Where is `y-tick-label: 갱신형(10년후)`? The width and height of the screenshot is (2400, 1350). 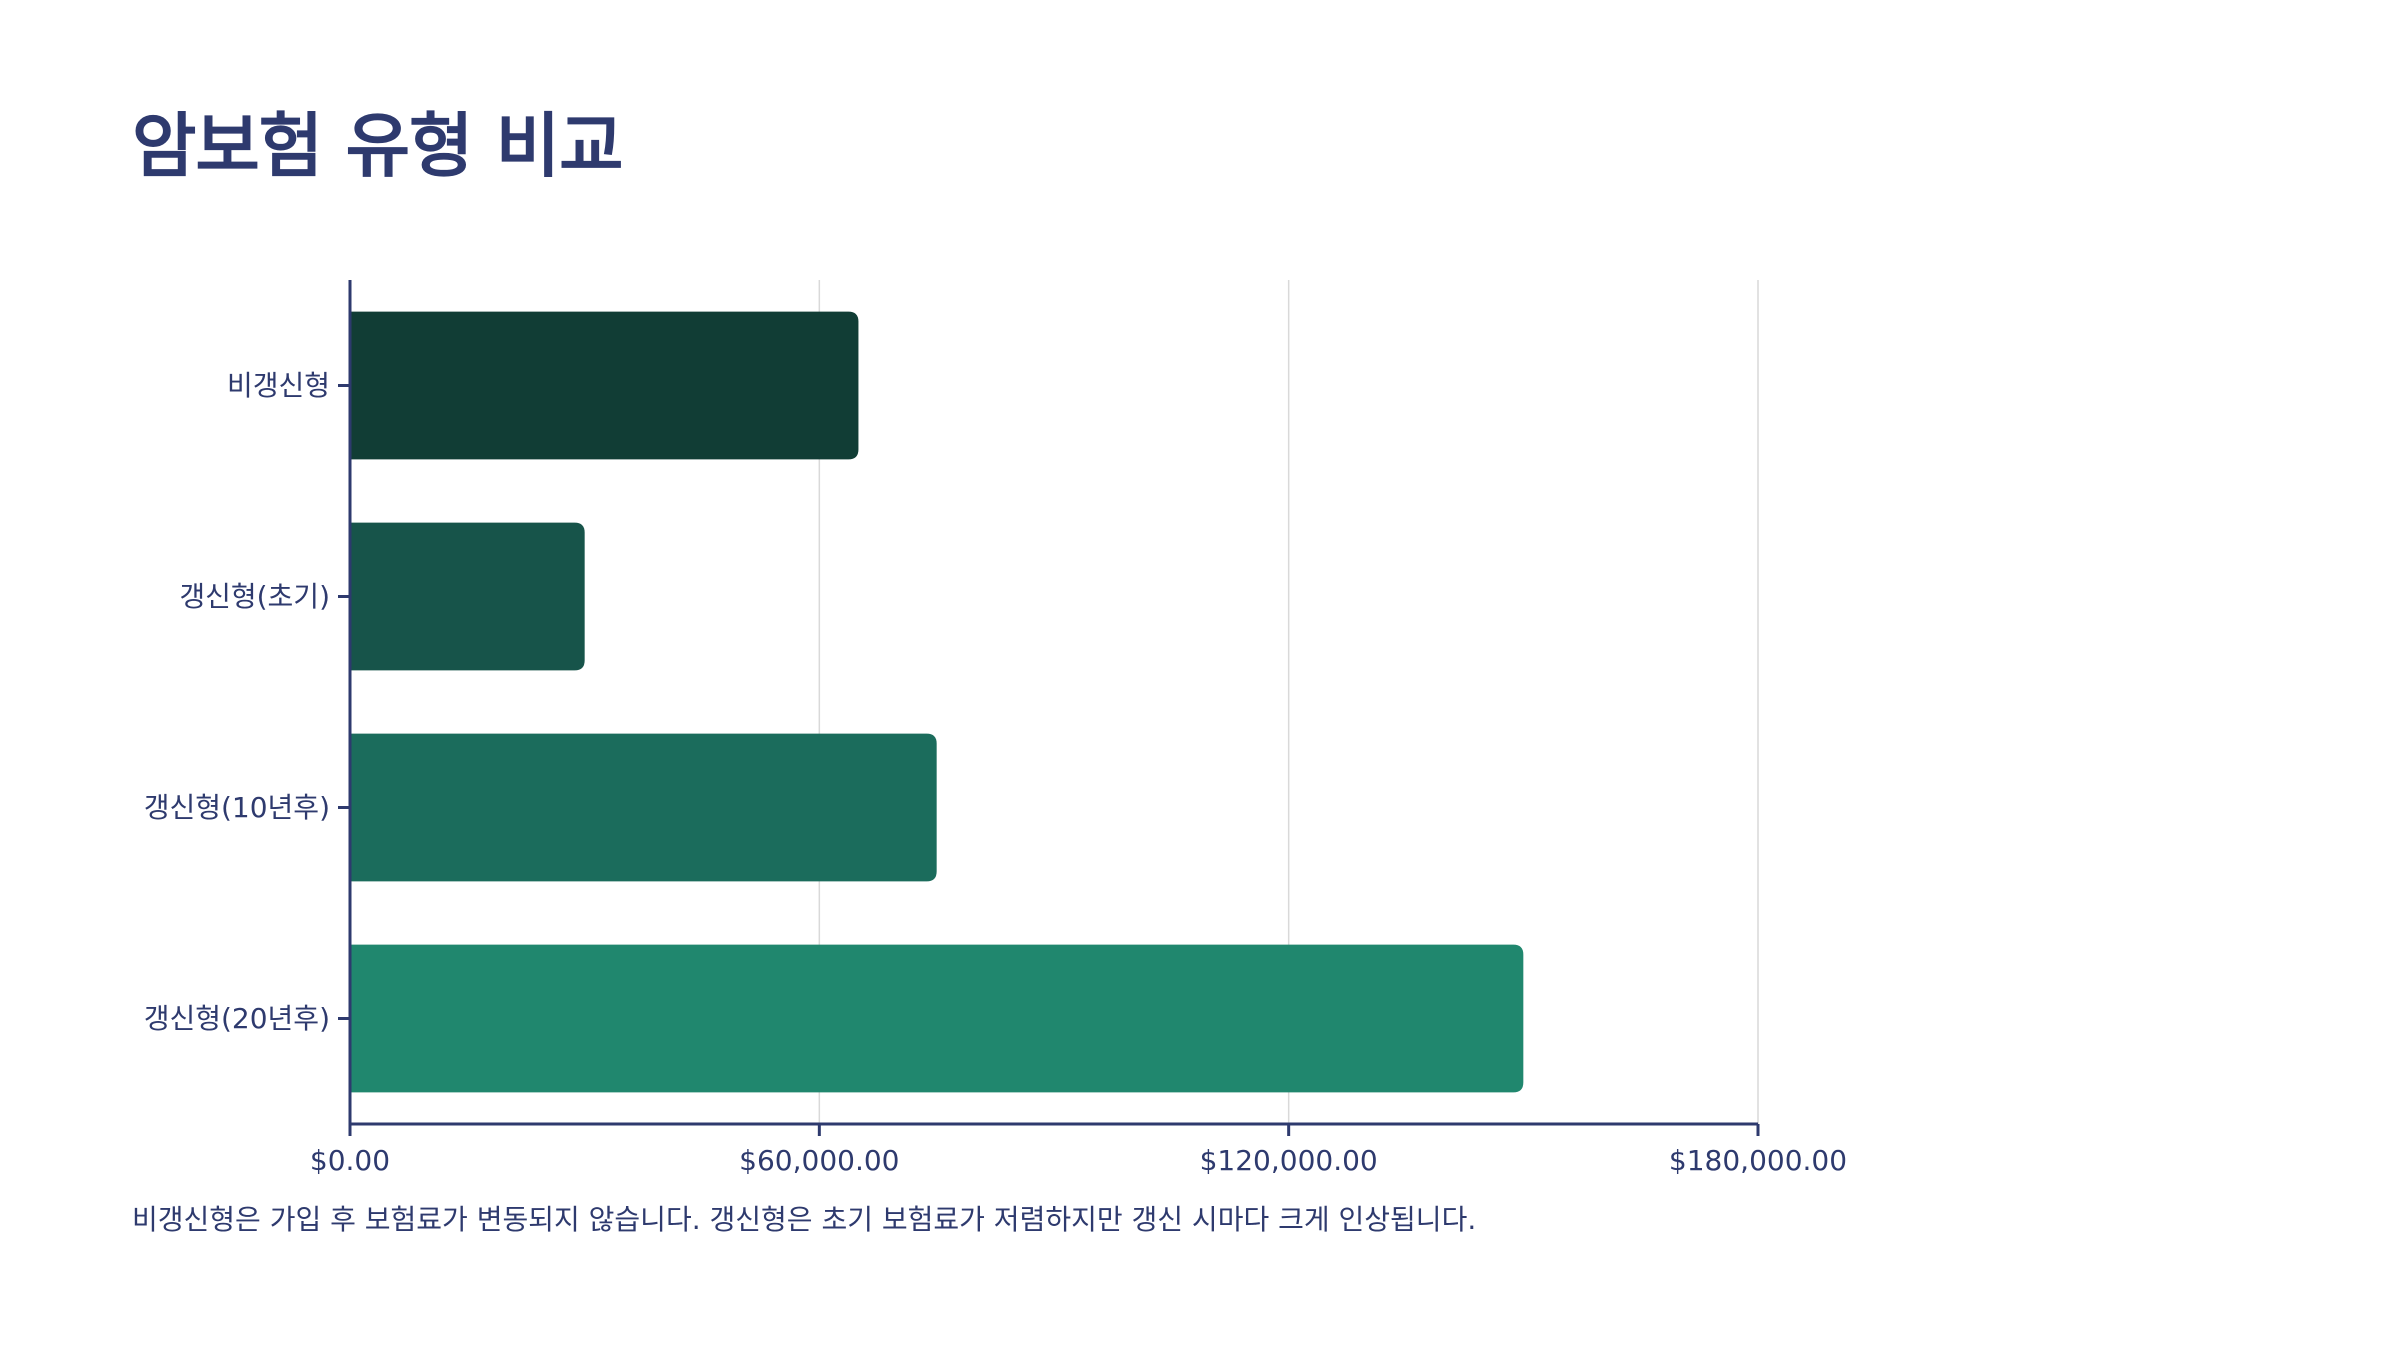
y-tick-label: 갱신형(10년후) is located at coordinates (237, 807).